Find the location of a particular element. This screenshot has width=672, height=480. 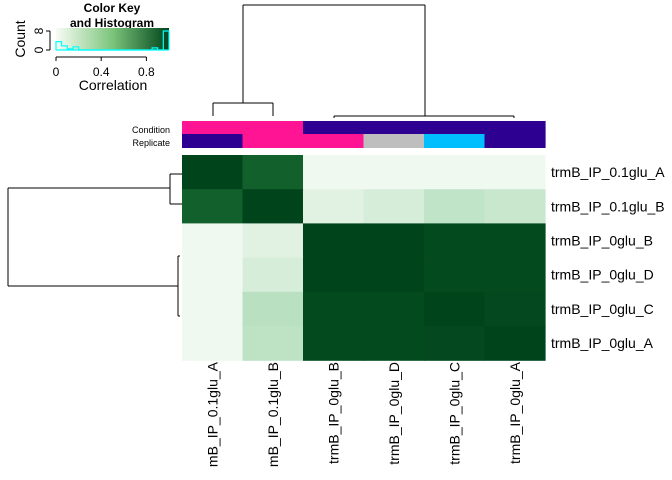

color-key-ylabel: Count is located at coordinates (20, 38).